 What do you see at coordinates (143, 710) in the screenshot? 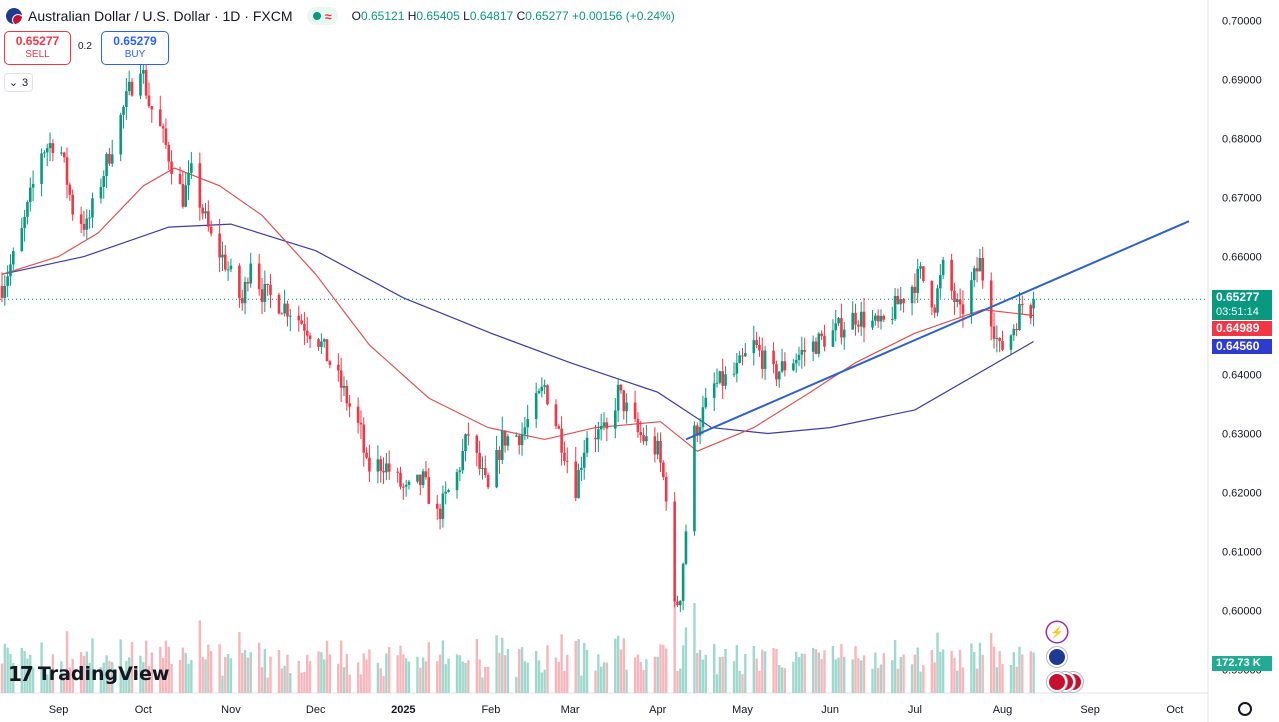
I see `time-axis-label: Oct` at bounding box center [143, 710].